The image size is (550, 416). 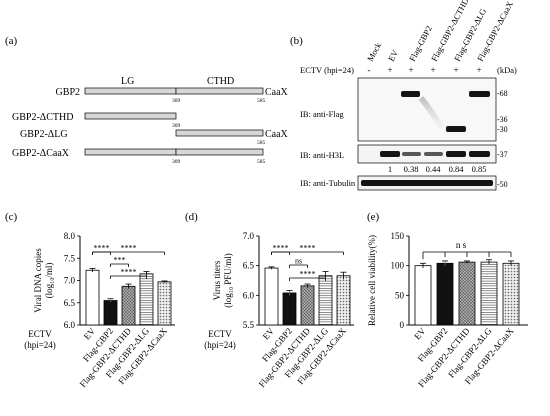 I want to click on ectv-status: -, so click(x=369, y=70).